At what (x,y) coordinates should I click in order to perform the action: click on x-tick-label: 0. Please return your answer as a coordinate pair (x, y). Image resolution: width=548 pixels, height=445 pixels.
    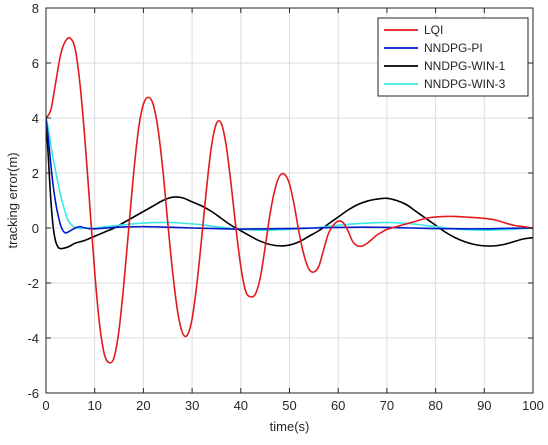
    Looking at the image, I should click on (45, 405).